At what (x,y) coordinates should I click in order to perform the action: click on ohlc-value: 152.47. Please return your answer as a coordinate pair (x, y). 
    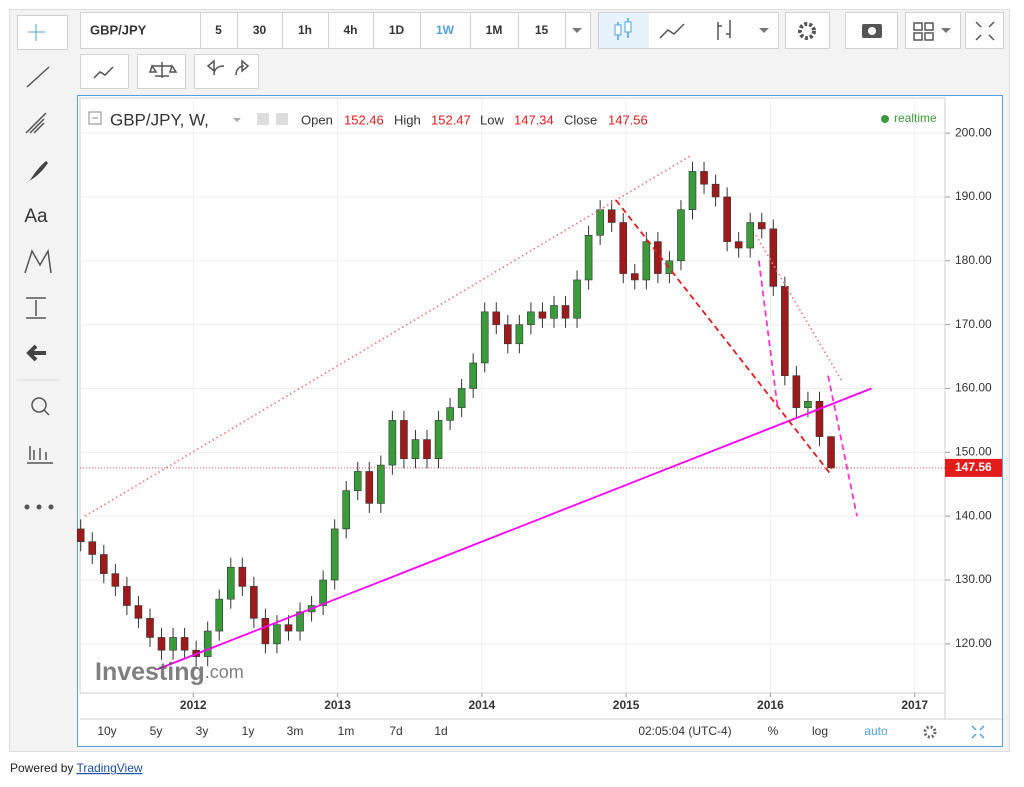
    Looking at the image, I should click on (451, 119).